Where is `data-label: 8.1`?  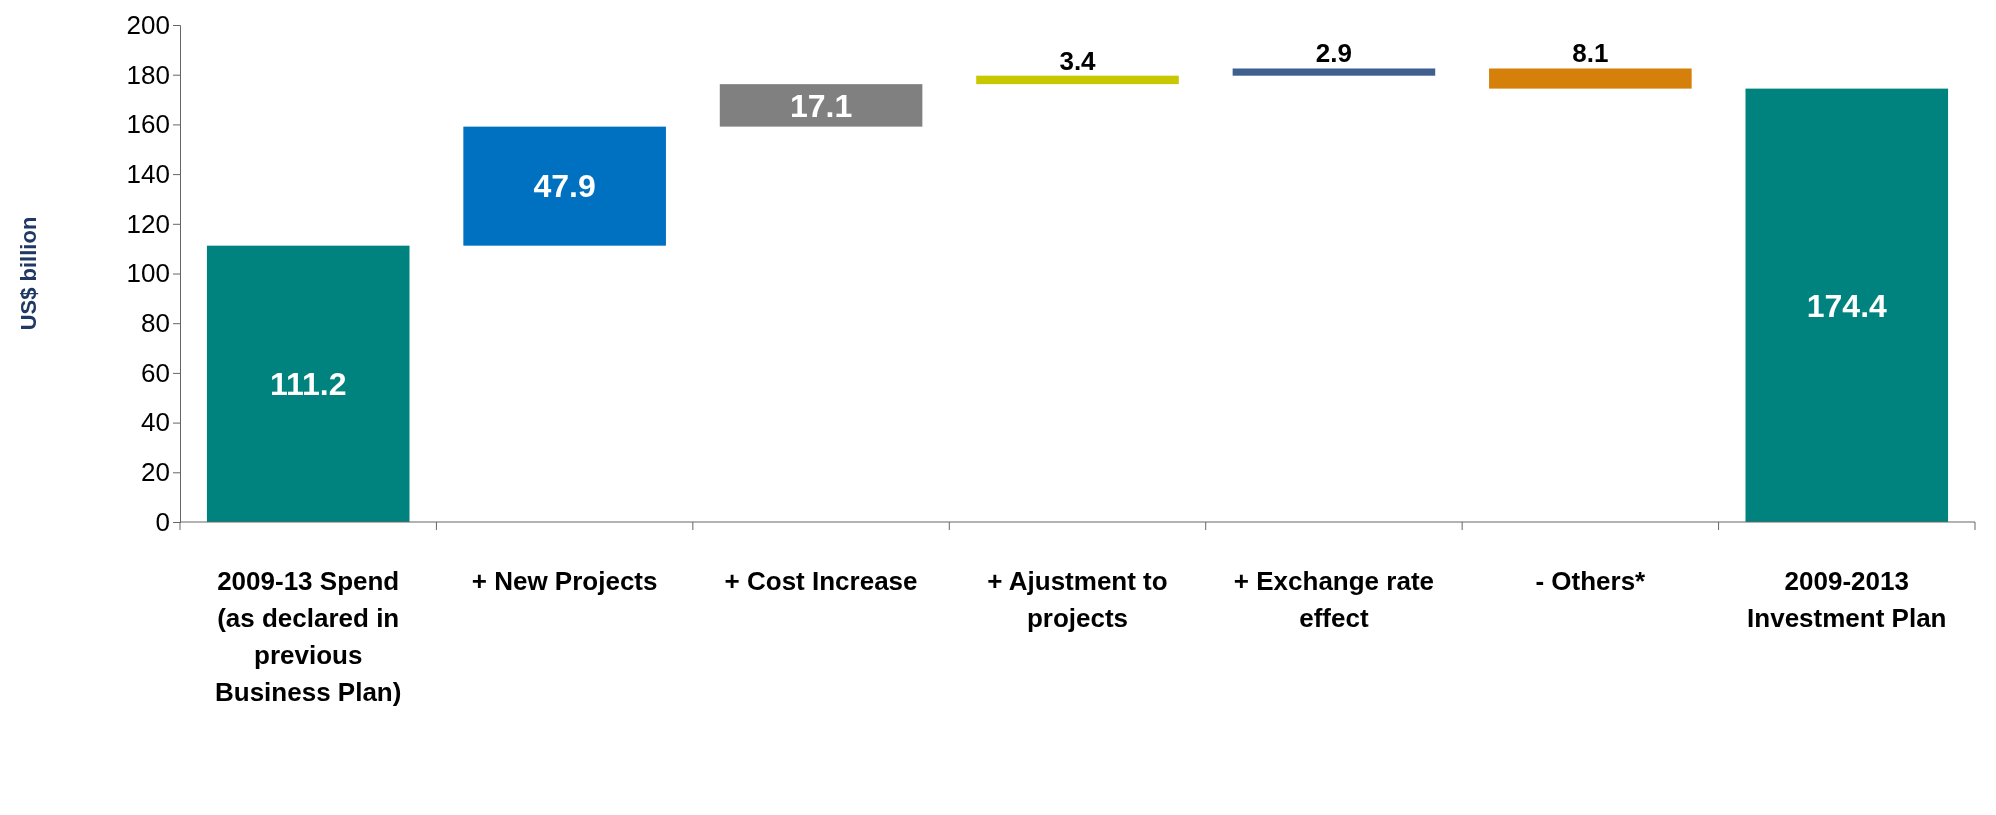 data-label: 8.1 is located at coordinates (1590, 53).